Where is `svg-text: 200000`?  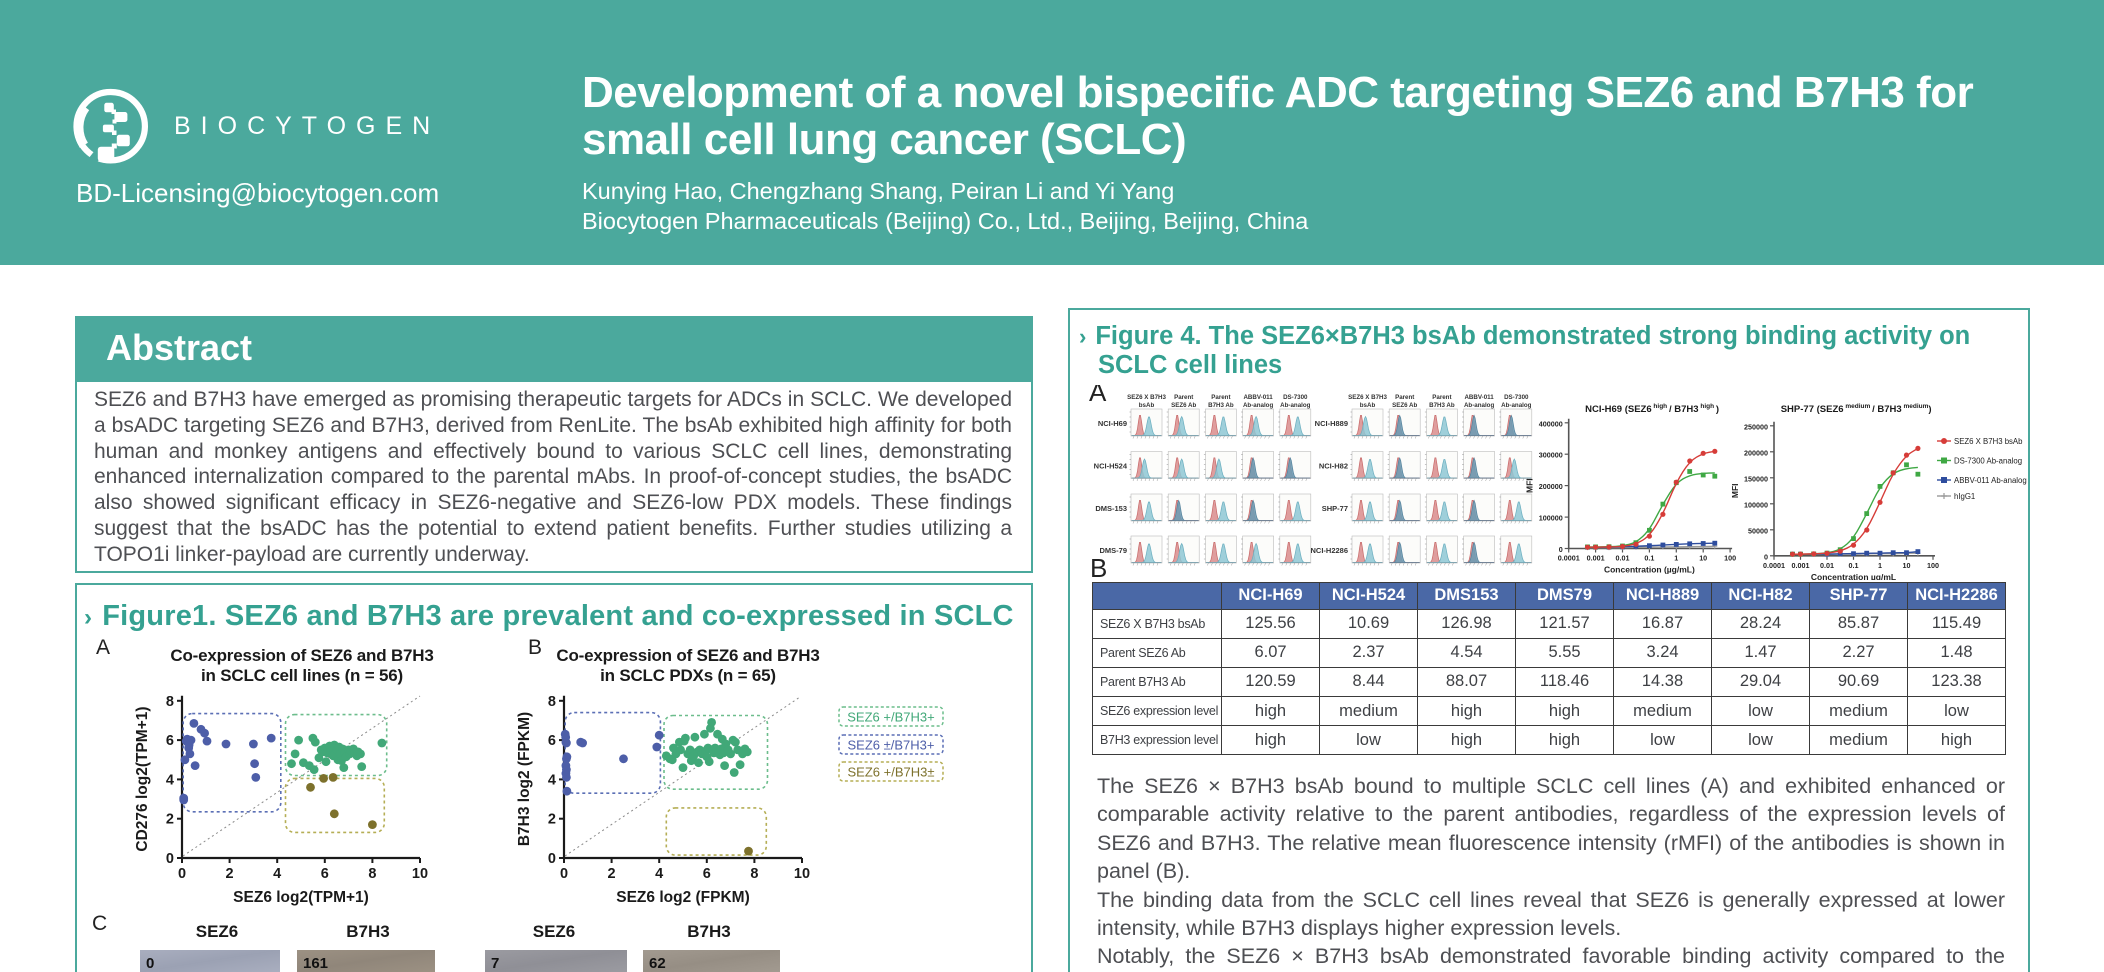 svg-text: 200000 is located at coordinates (1551, 486).